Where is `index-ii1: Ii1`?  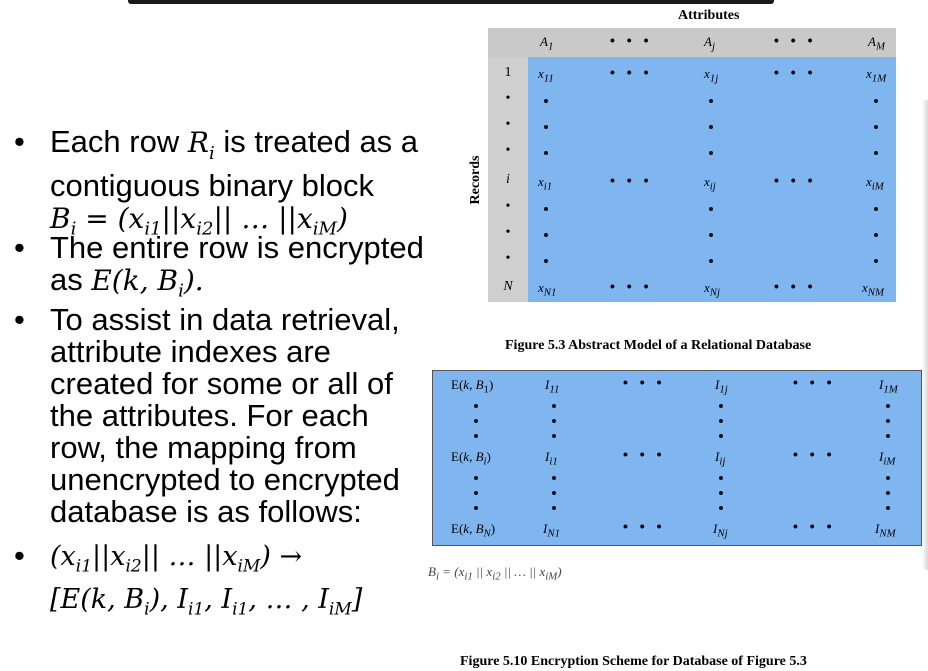 index-ii1: Ii1 is located at coordinates (551, 458).